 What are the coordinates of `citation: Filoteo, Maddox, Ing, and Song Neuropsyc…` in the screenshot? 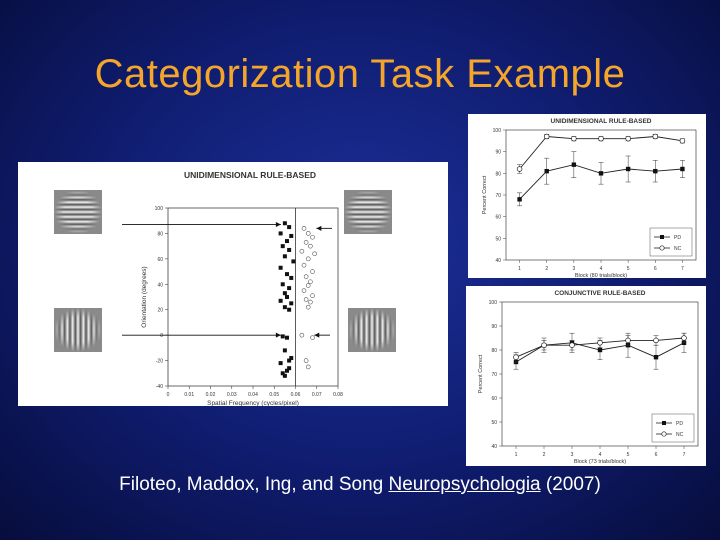 It's located at (360, 485).